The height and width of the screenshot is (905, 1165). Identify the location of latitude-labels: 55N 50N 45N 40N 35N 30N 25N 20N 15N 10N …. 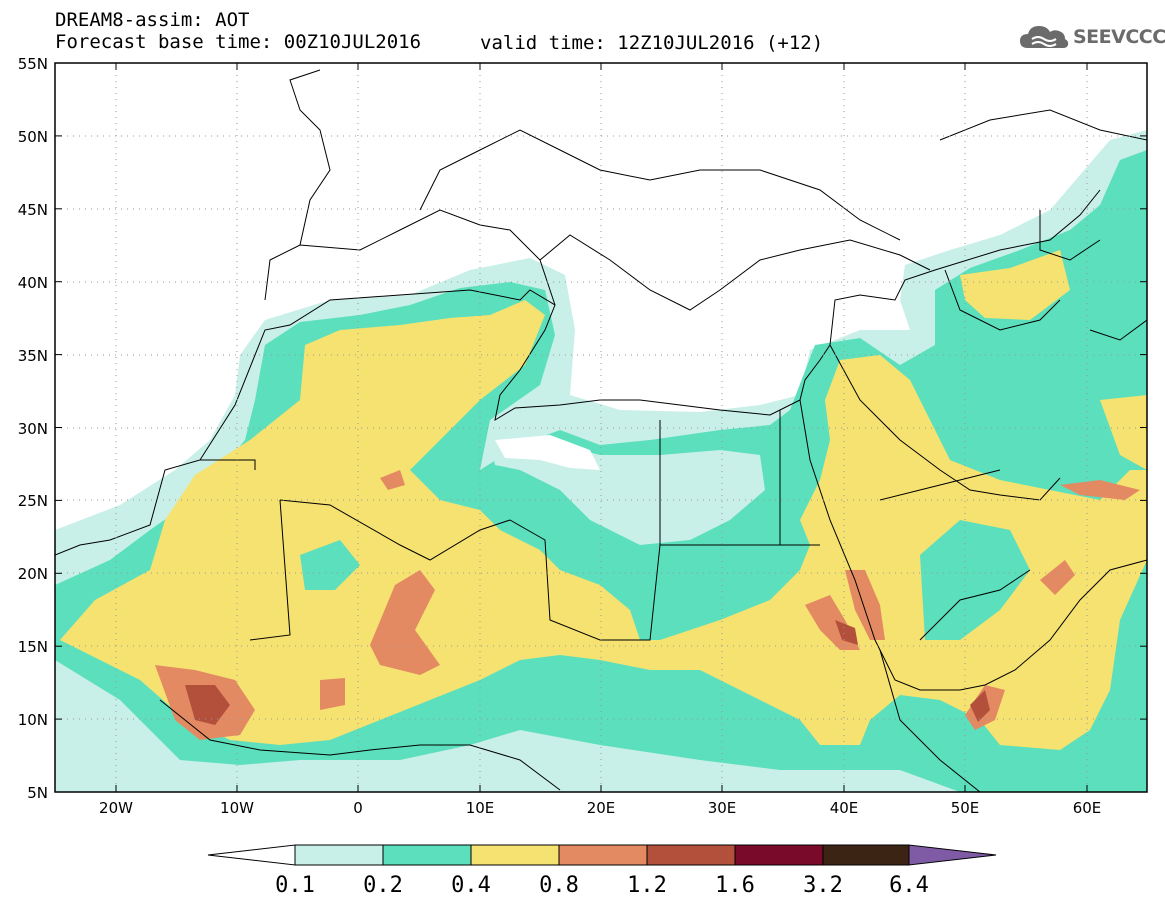
(33, 428).